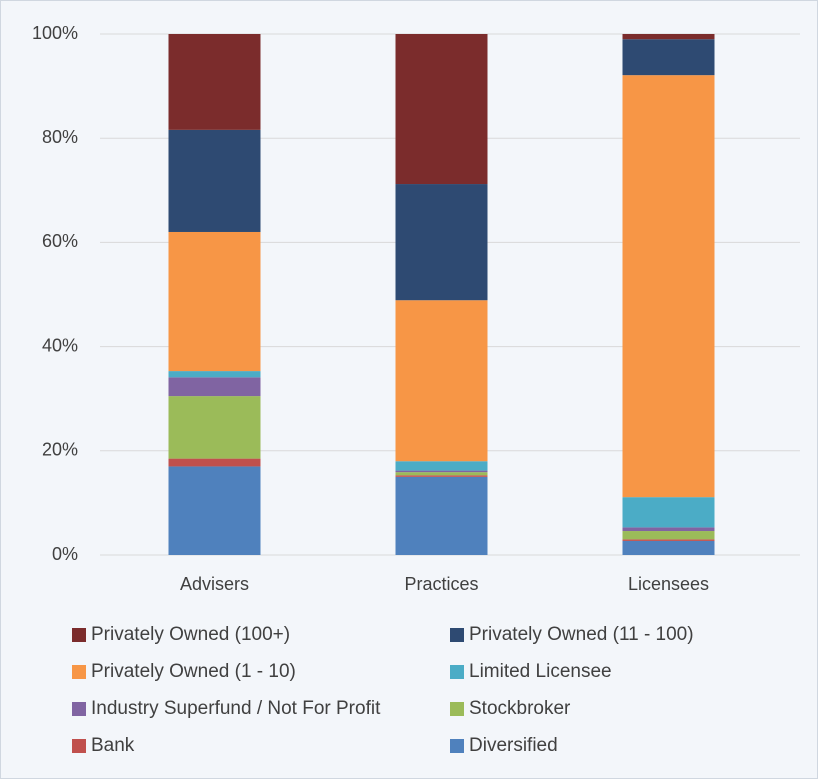 Image resolution: width=818 pixels, height=779 pixels. I want to click on legend-label: Privately Owned (1 - 10), so click(193, 671).